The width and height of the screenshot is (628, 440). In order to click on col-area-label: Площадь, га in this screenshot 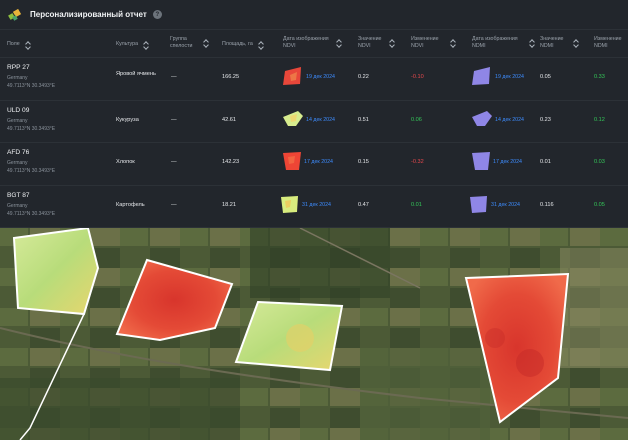, I will do `click(237, 44)`.